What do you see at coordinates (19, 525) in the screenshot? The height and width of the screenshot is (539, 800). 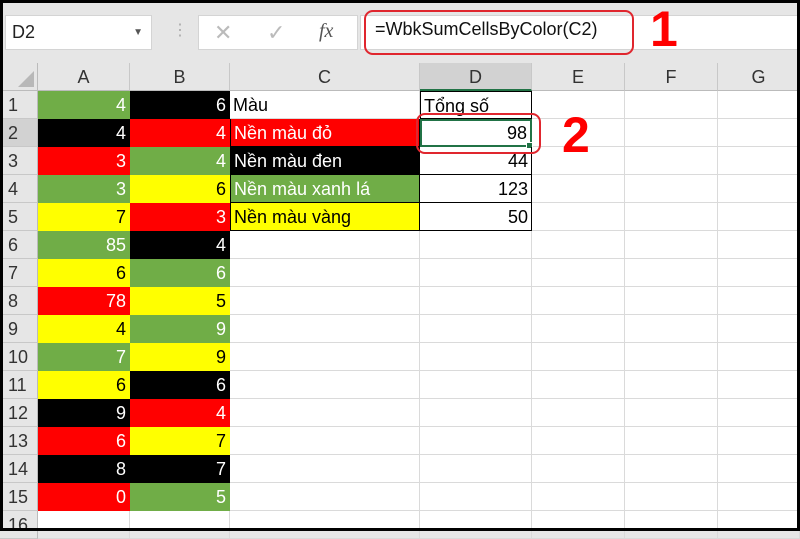 I see `row-header-16: 16` at bounding box center [19, 525].